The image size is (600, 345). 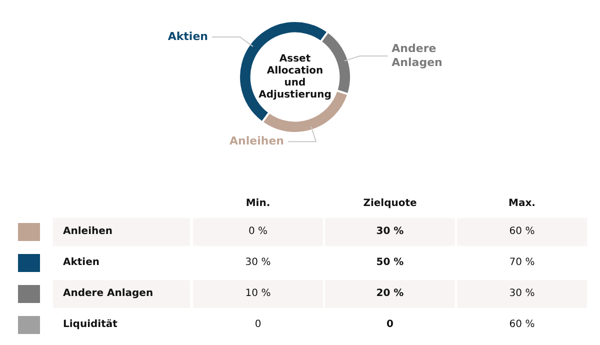 What do you see at coordinates (88, 231) in the screenshot?
I see `category-label: Anleihen` at bounding box center [88, 231].